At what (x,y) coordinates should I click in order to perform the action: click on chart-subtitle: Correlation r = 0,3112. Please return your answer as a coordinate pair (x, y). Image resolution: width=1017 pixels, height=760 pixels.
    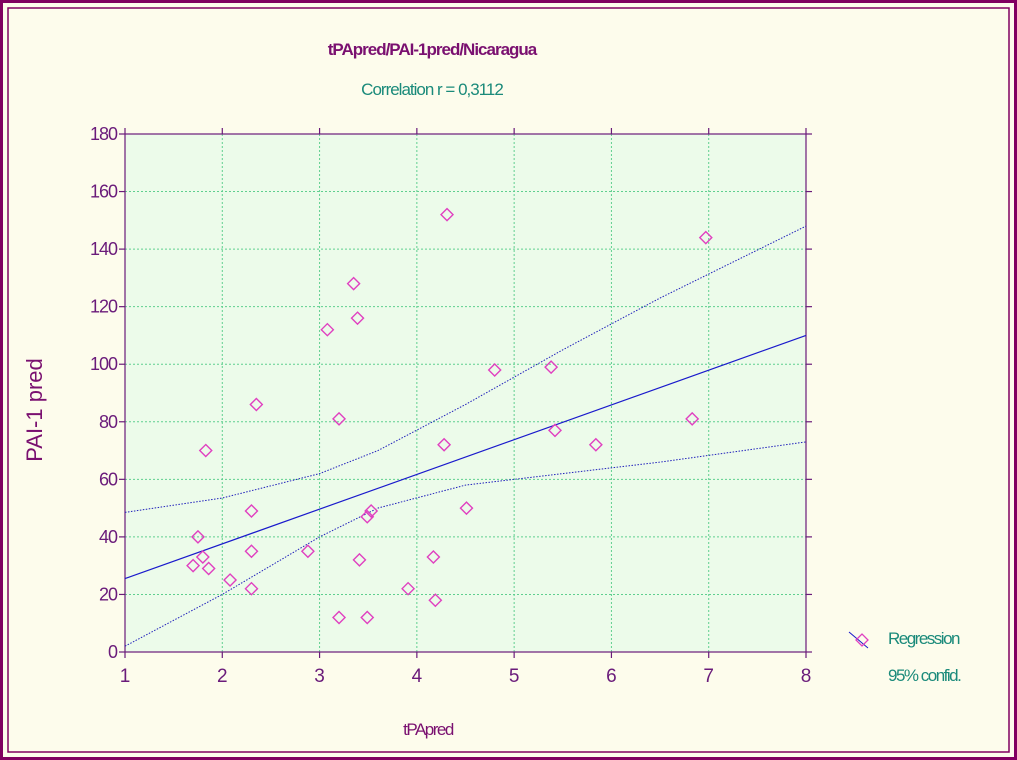
    Looking at the image, I should click on (432, 89).